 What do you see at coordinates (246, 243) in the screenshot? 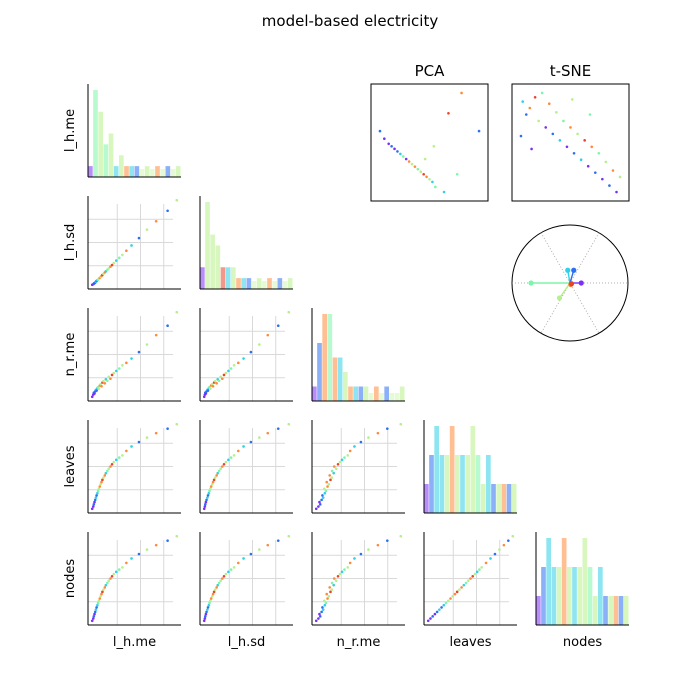
I see `panel-l_h.sd-vs-l_h.sd` at bounding box center [246, 243].